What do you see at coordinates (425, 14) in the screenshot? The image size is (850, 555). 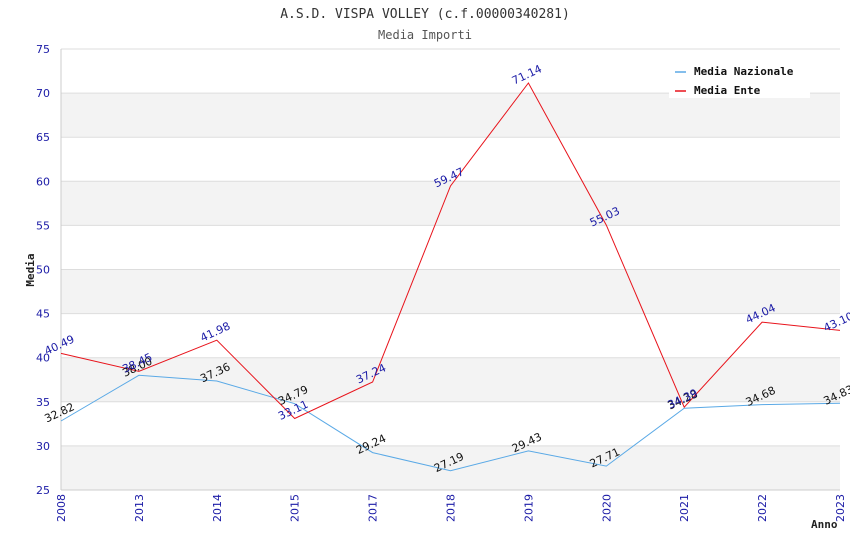 I see `chart-title: A.S.D. VISPA VOLLEY (c.f.00000340281)` at bounding box center [425, 14].